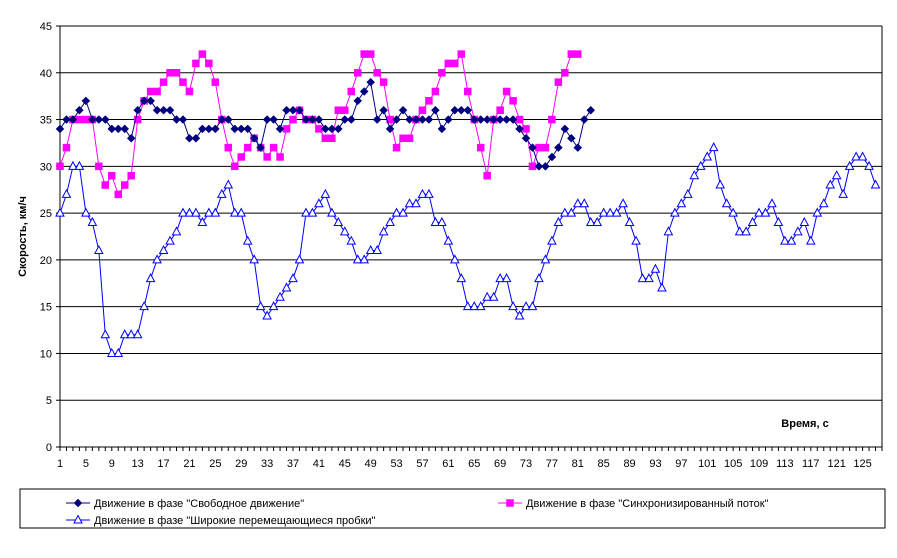 The height and width of the screenshot is (558, 897). Describe the element at coordinates (837, 464) in the screenshot. I see `x-tick-label: 121` at that location.